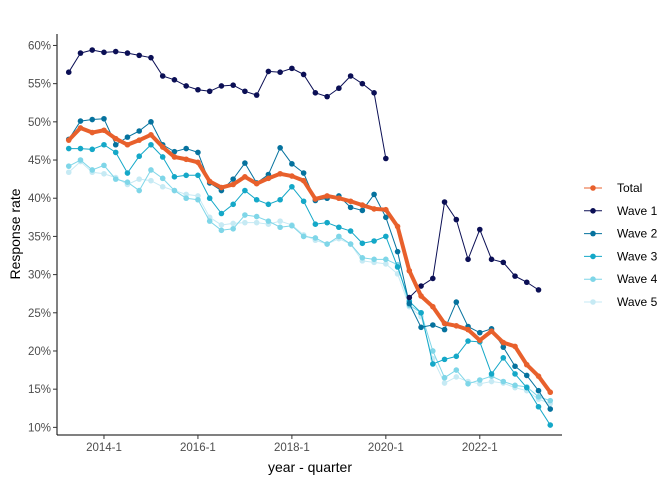 Image resolution: width=672 pixels, height=485 pixels. Describe the element at coordinates (39, 199) in the screenshot. I see `y-tick-label: 40%` at that location.